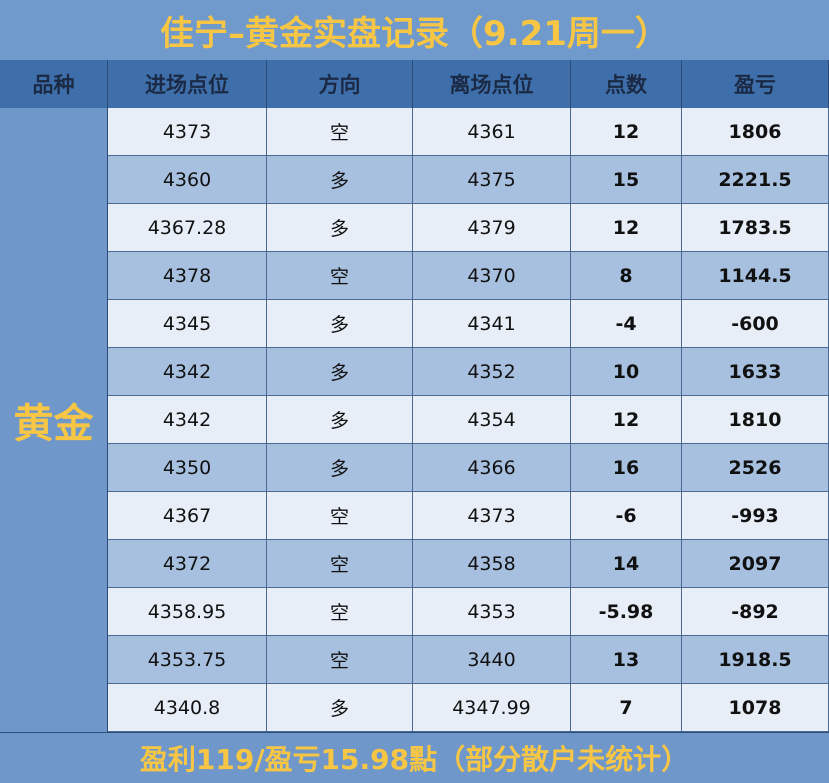 The height and width of the screenshot is (783, 829). Describe the element at coordinates (492, 563) in the screenshot. I see `table-cell: 4358` at that location.